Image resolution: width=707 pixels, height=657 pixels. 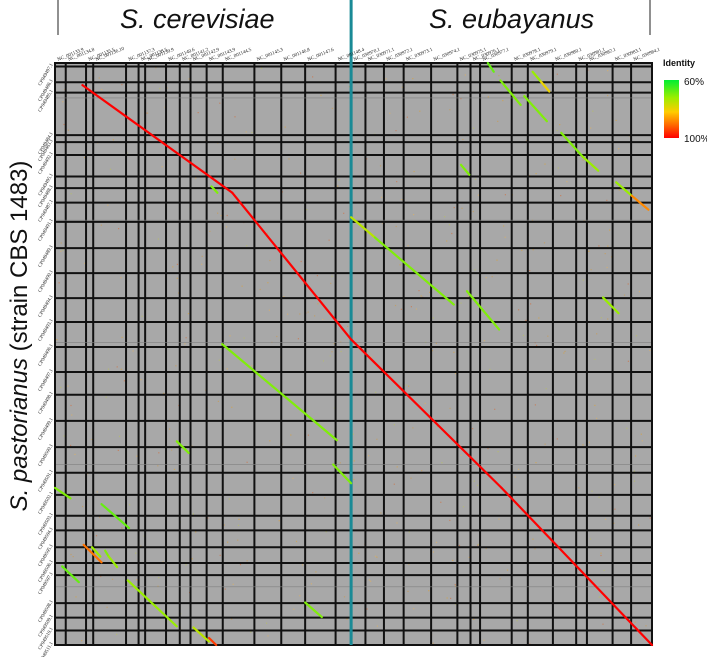 What do you see at coordinates (46, 355) in the screenshot?
I see `y-tick-label: CP049496.1` at bounding box center [46, 355].